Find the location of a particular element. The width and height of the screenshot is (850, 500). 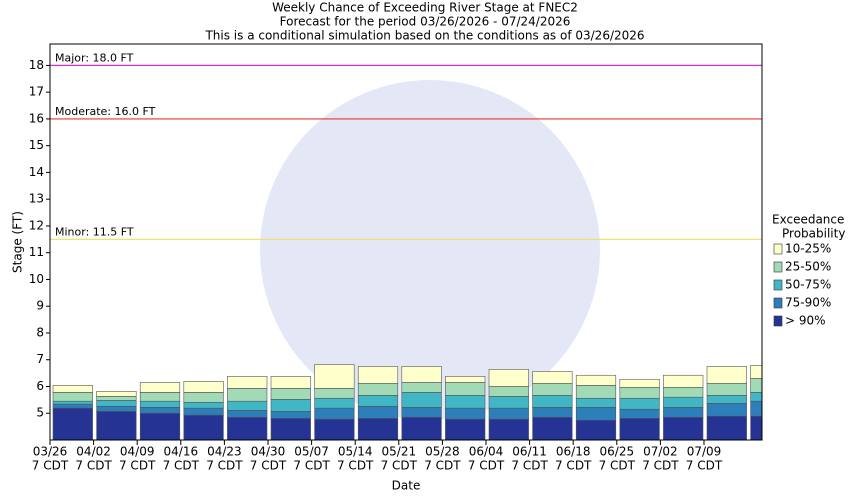

x-tick-label: 05/14 is located at coordinates (355, 452).